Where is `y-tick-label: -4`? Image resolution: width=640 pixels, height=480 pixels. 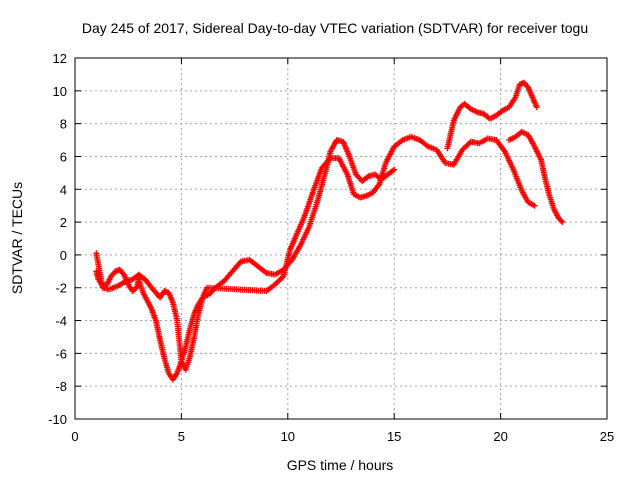 y-tick-label: -4 is located at coordinates (61, 321).